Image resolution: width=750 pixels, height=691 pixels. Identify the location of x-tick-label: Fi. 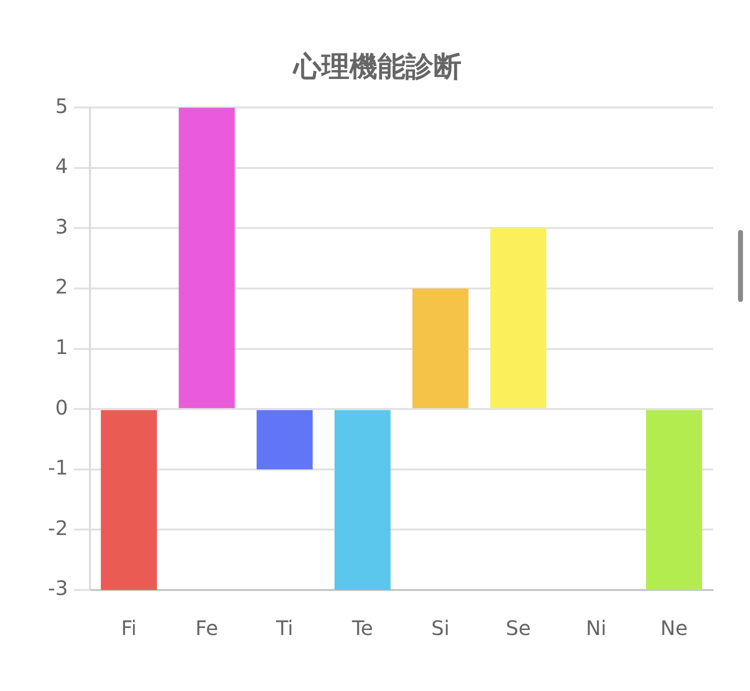
(129, 628).